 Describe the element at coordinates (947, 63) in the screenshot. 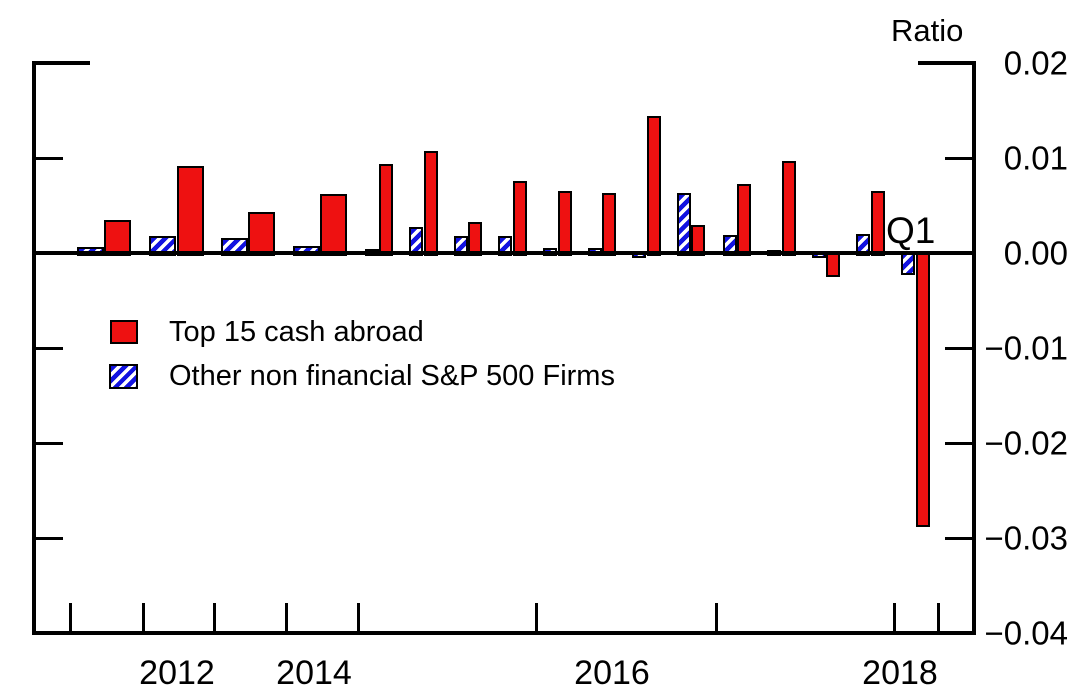

I see `top-right-cap` at that location.